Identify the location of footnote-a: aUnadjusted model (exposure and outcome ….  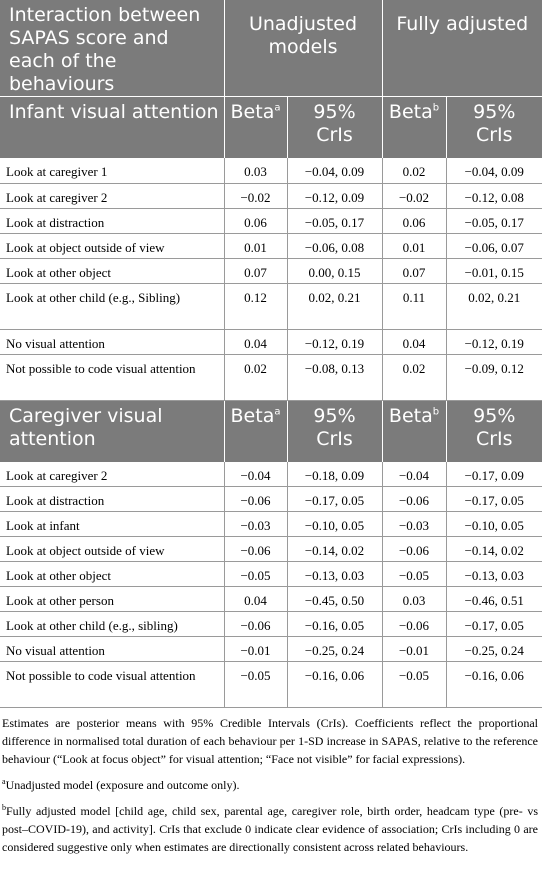
(121, 785).